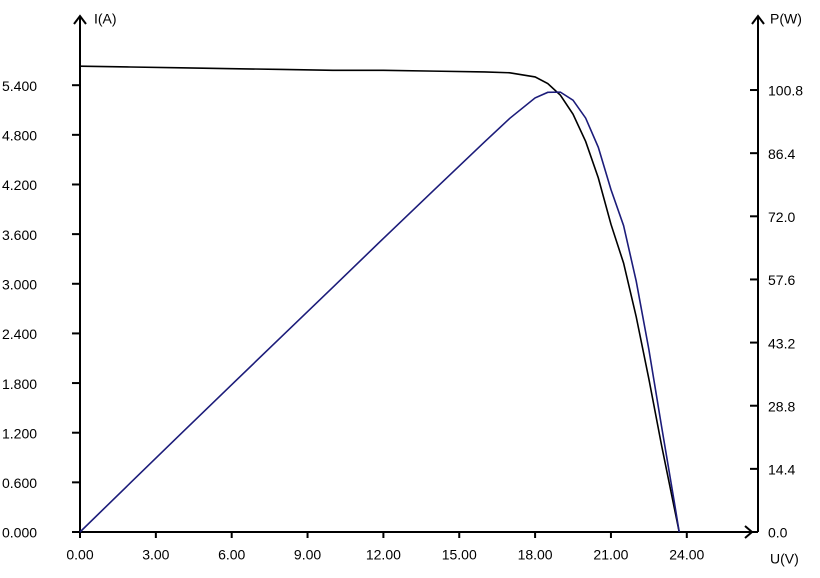  I want to click on y-tick-label: 1.200, so click(19, 433).